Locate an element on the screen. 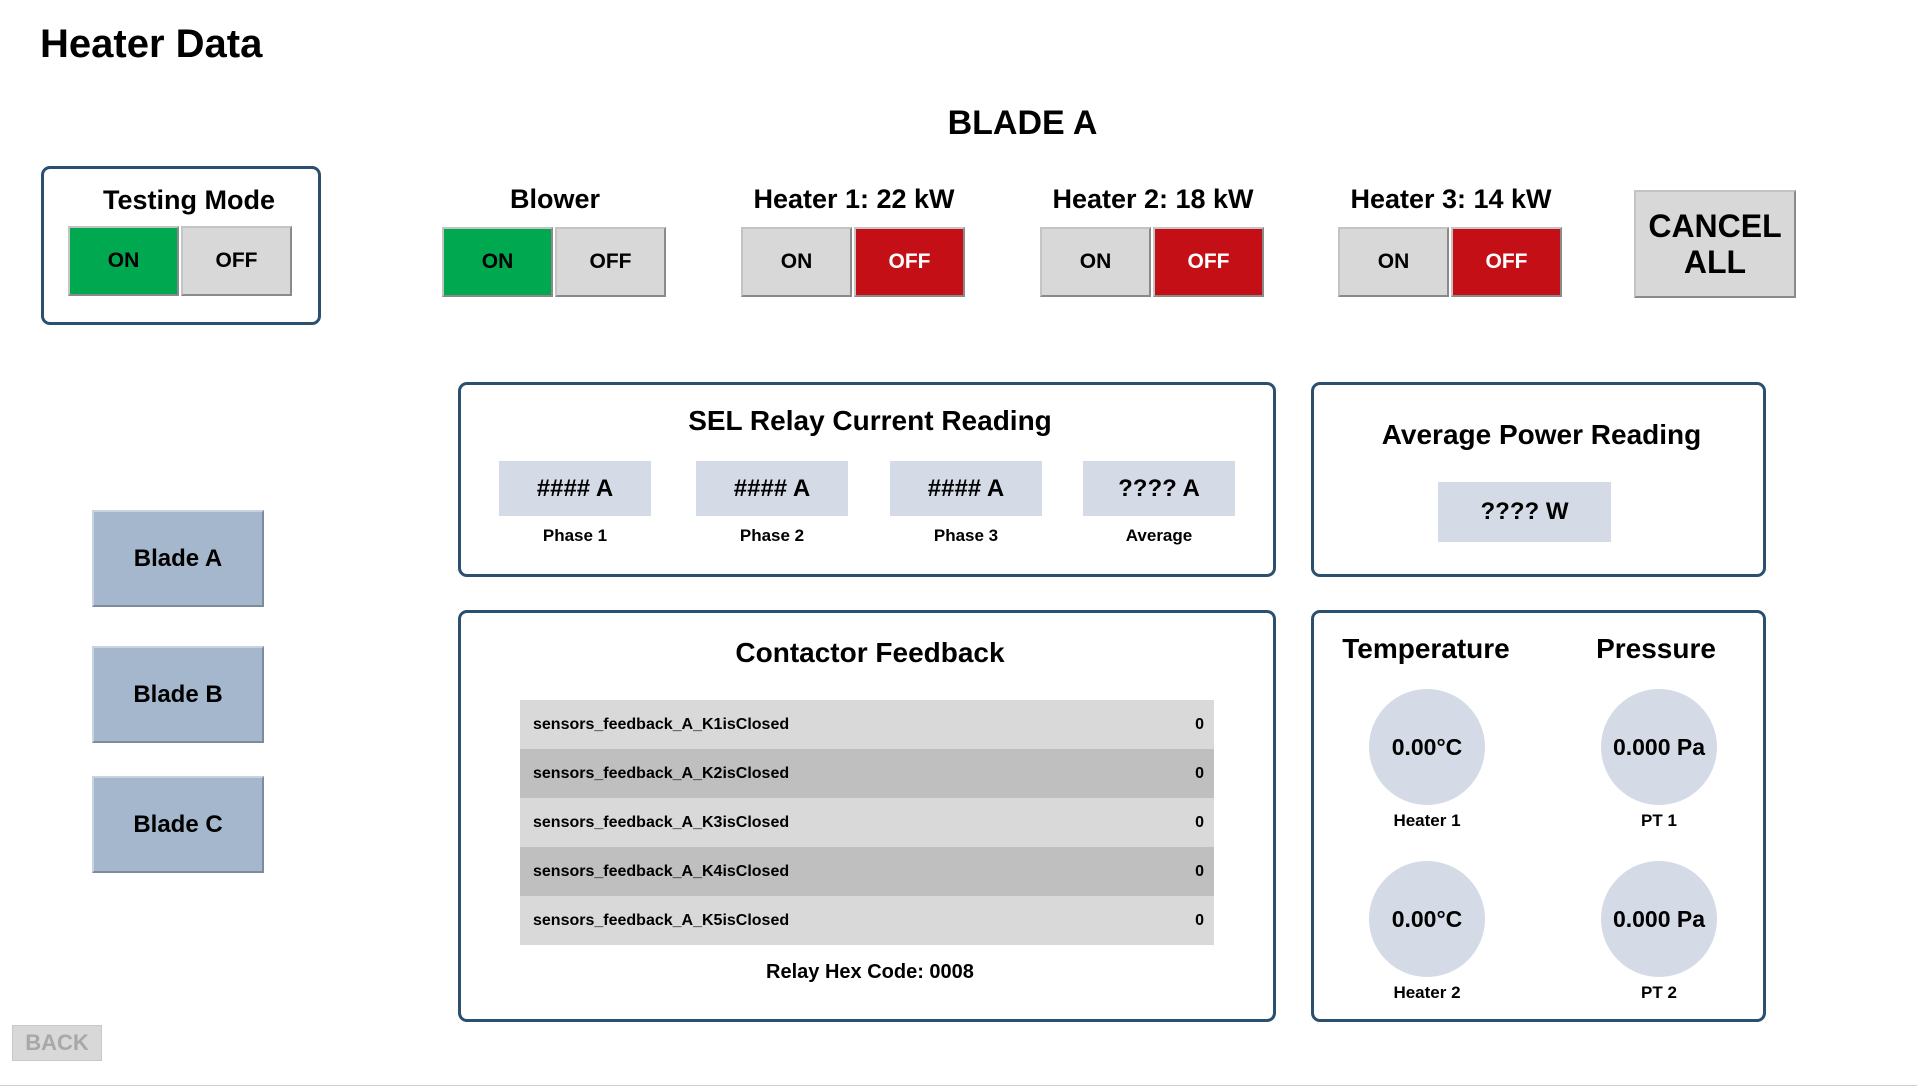 Image resolution: width=1917 pixels, height=1086 pixels. pressure-title: Pressure is located at coordinates (1656, 648).